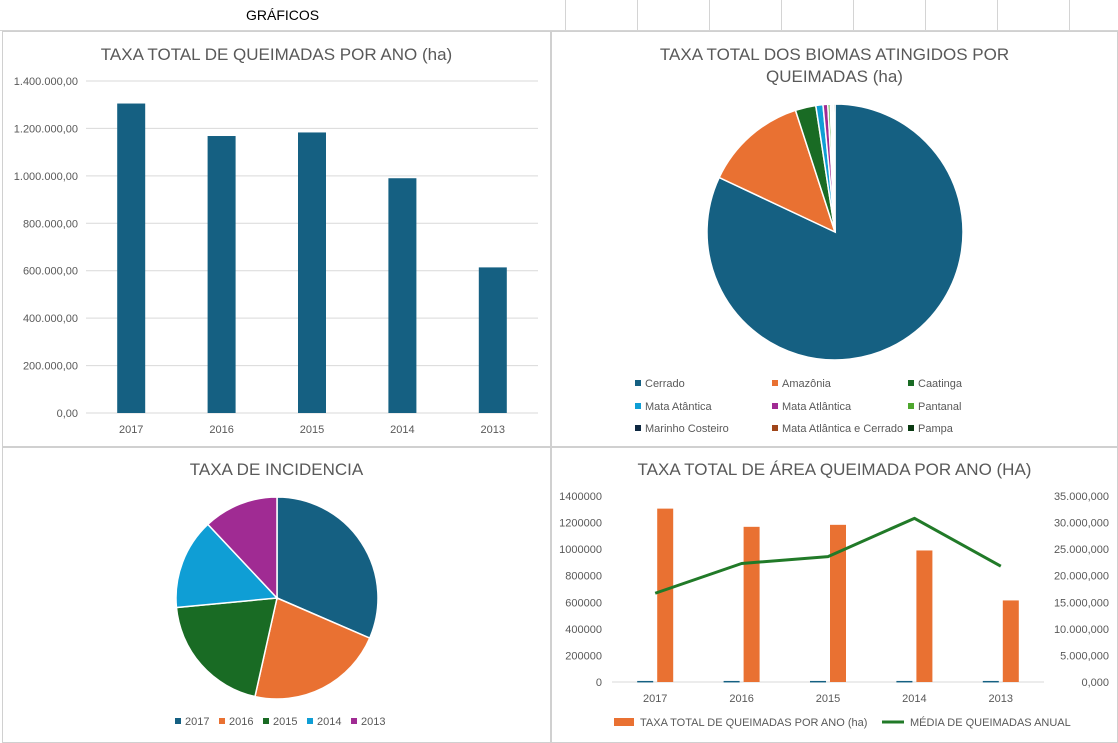 The image size is (1118, 743). I want to click on legend-label: 2013, so click(373, 722).